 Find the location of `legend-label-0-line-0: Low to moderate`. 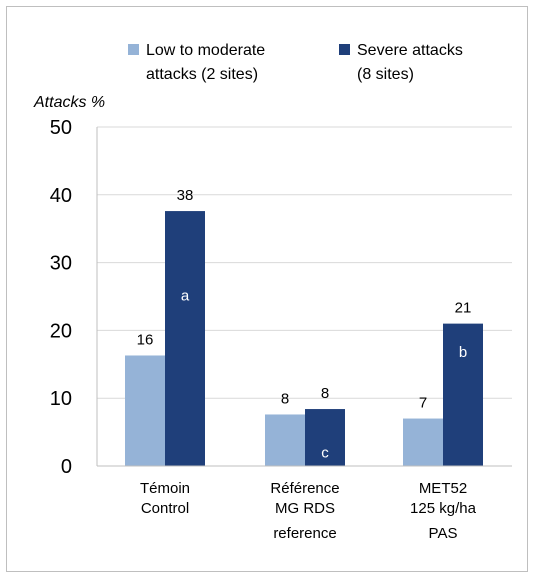

legend-label-0-line-0: Low to moderate is located at coordinates (205, 50).